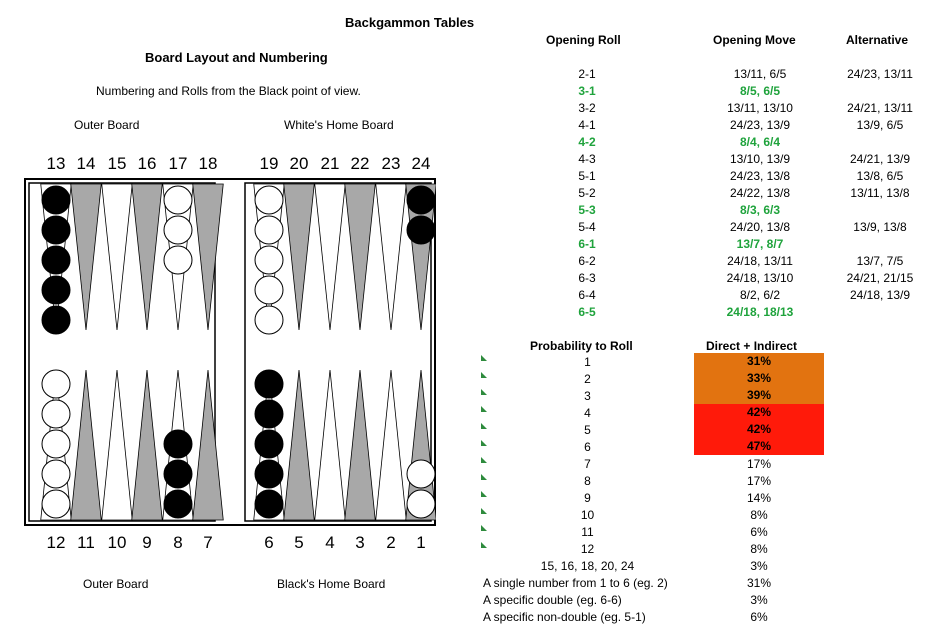  Describe the element at coordinates (147, 542) in the screenshot. I see `point-number-9: 9` at that location.